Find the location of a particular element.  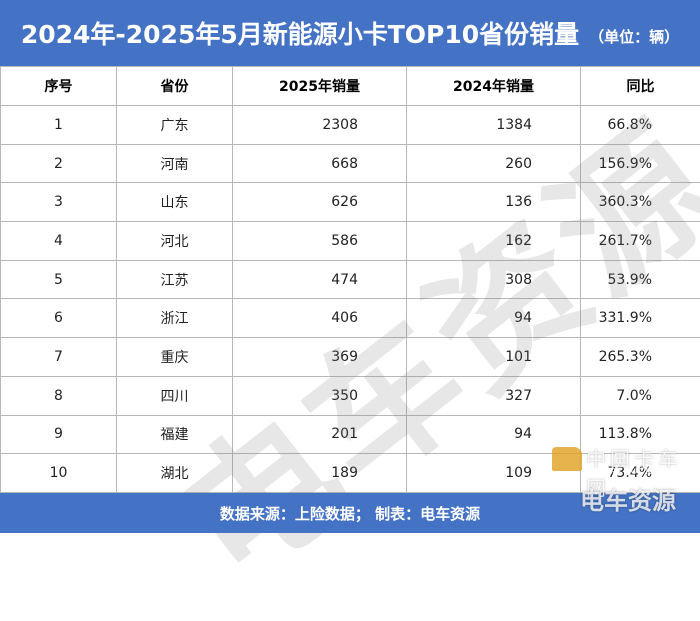

cell-yoy: 331.9% is located at coordinates (640, 318).